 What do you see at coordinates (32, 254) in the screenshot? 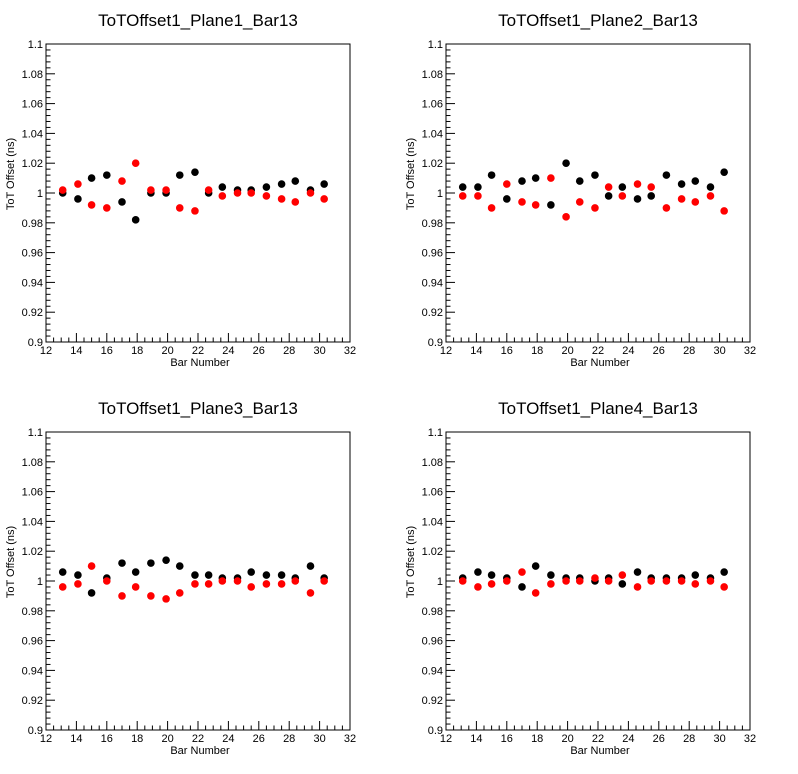
I see `y-tick-label: 0.96` at bounding box center [32, 254].